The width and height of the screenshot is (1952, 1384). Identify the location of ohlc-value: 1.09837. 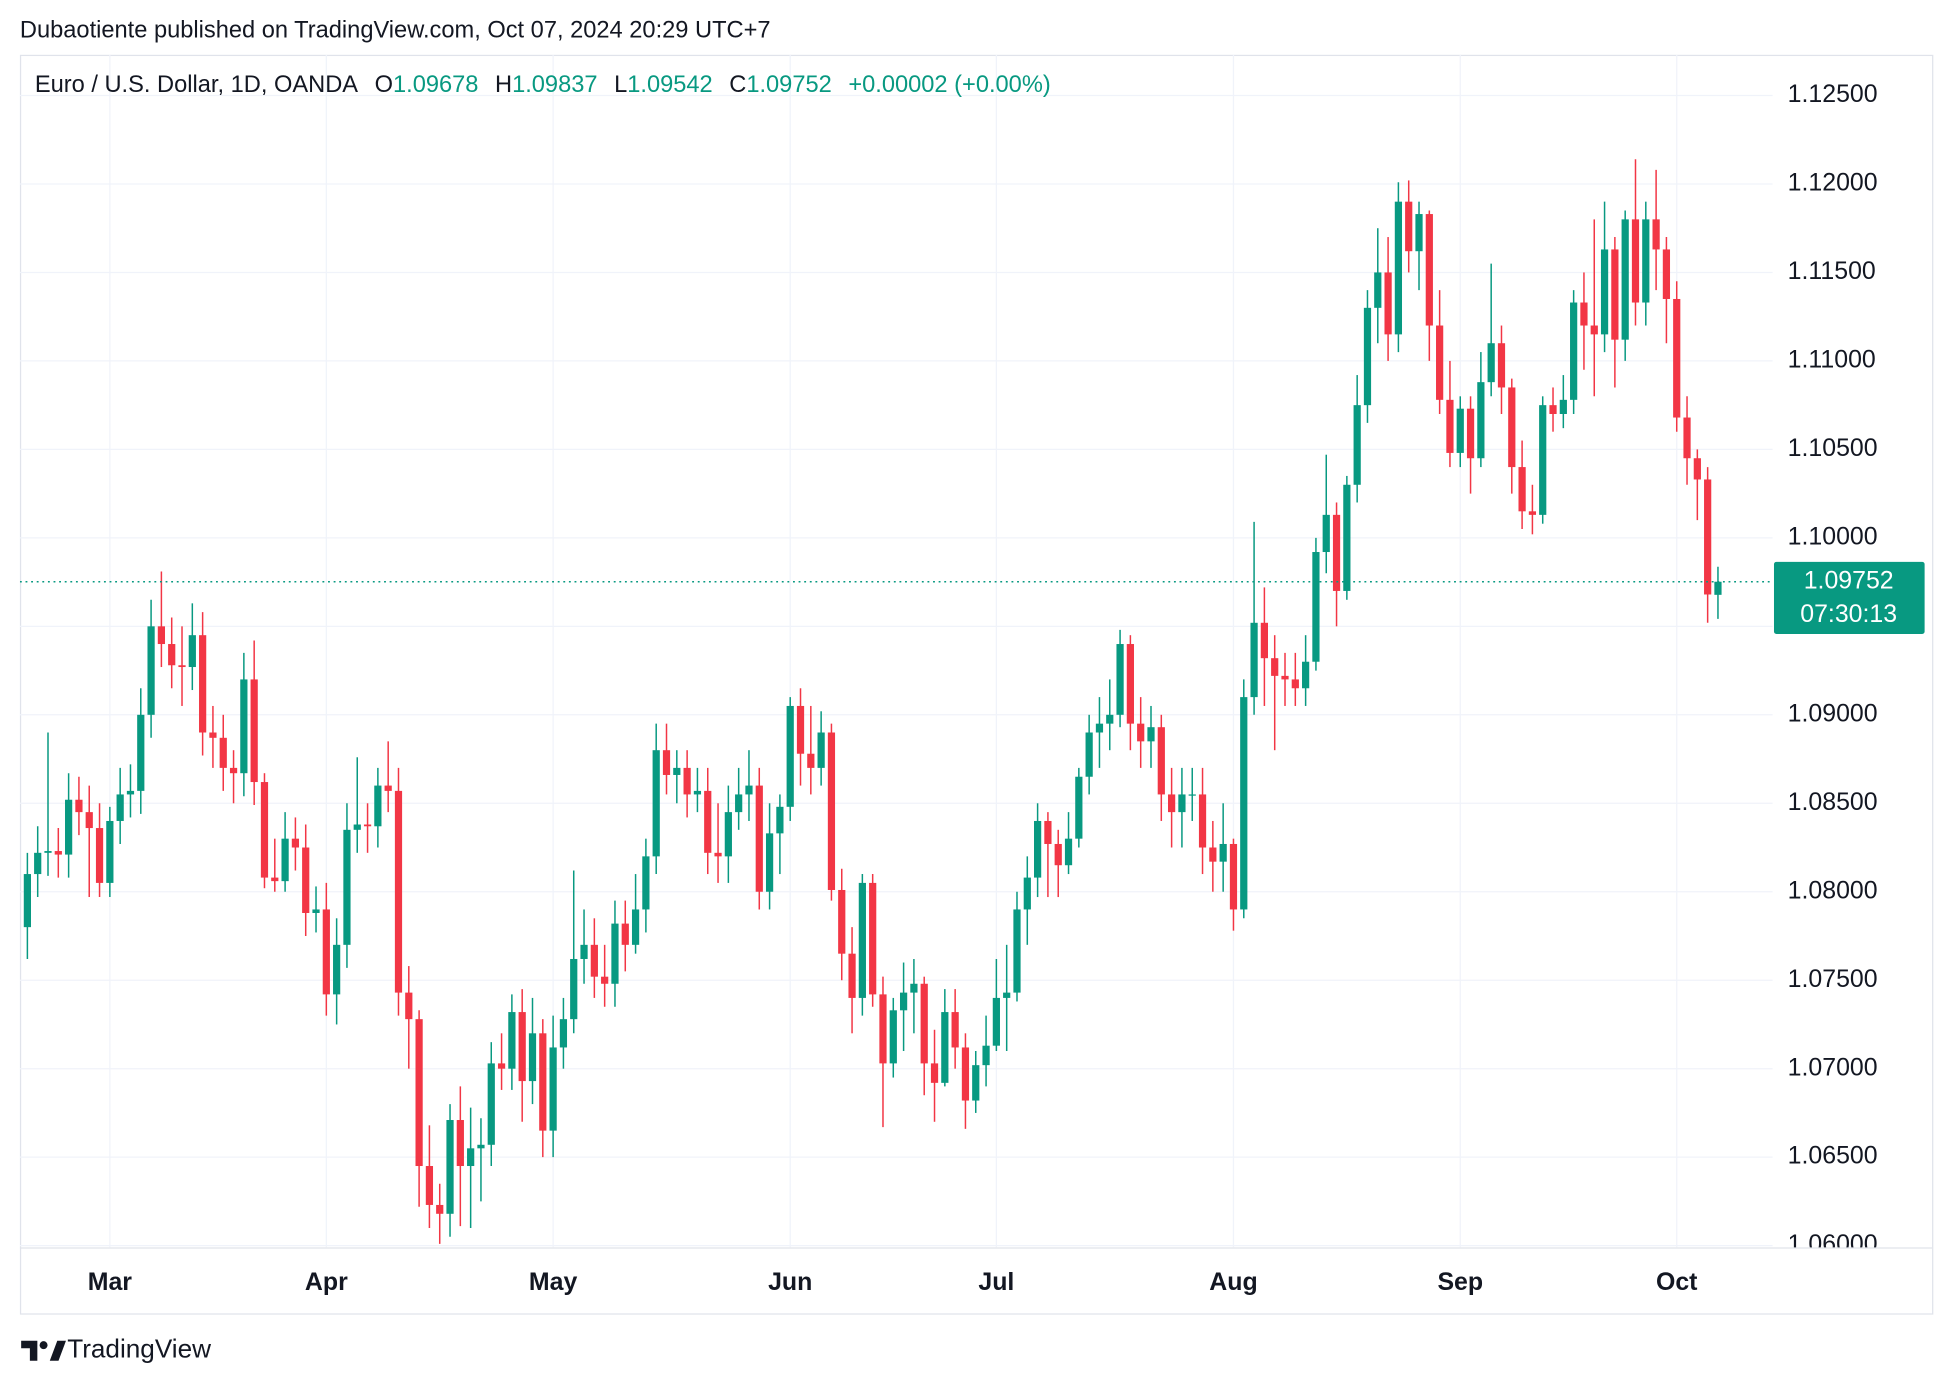
(554, 85).